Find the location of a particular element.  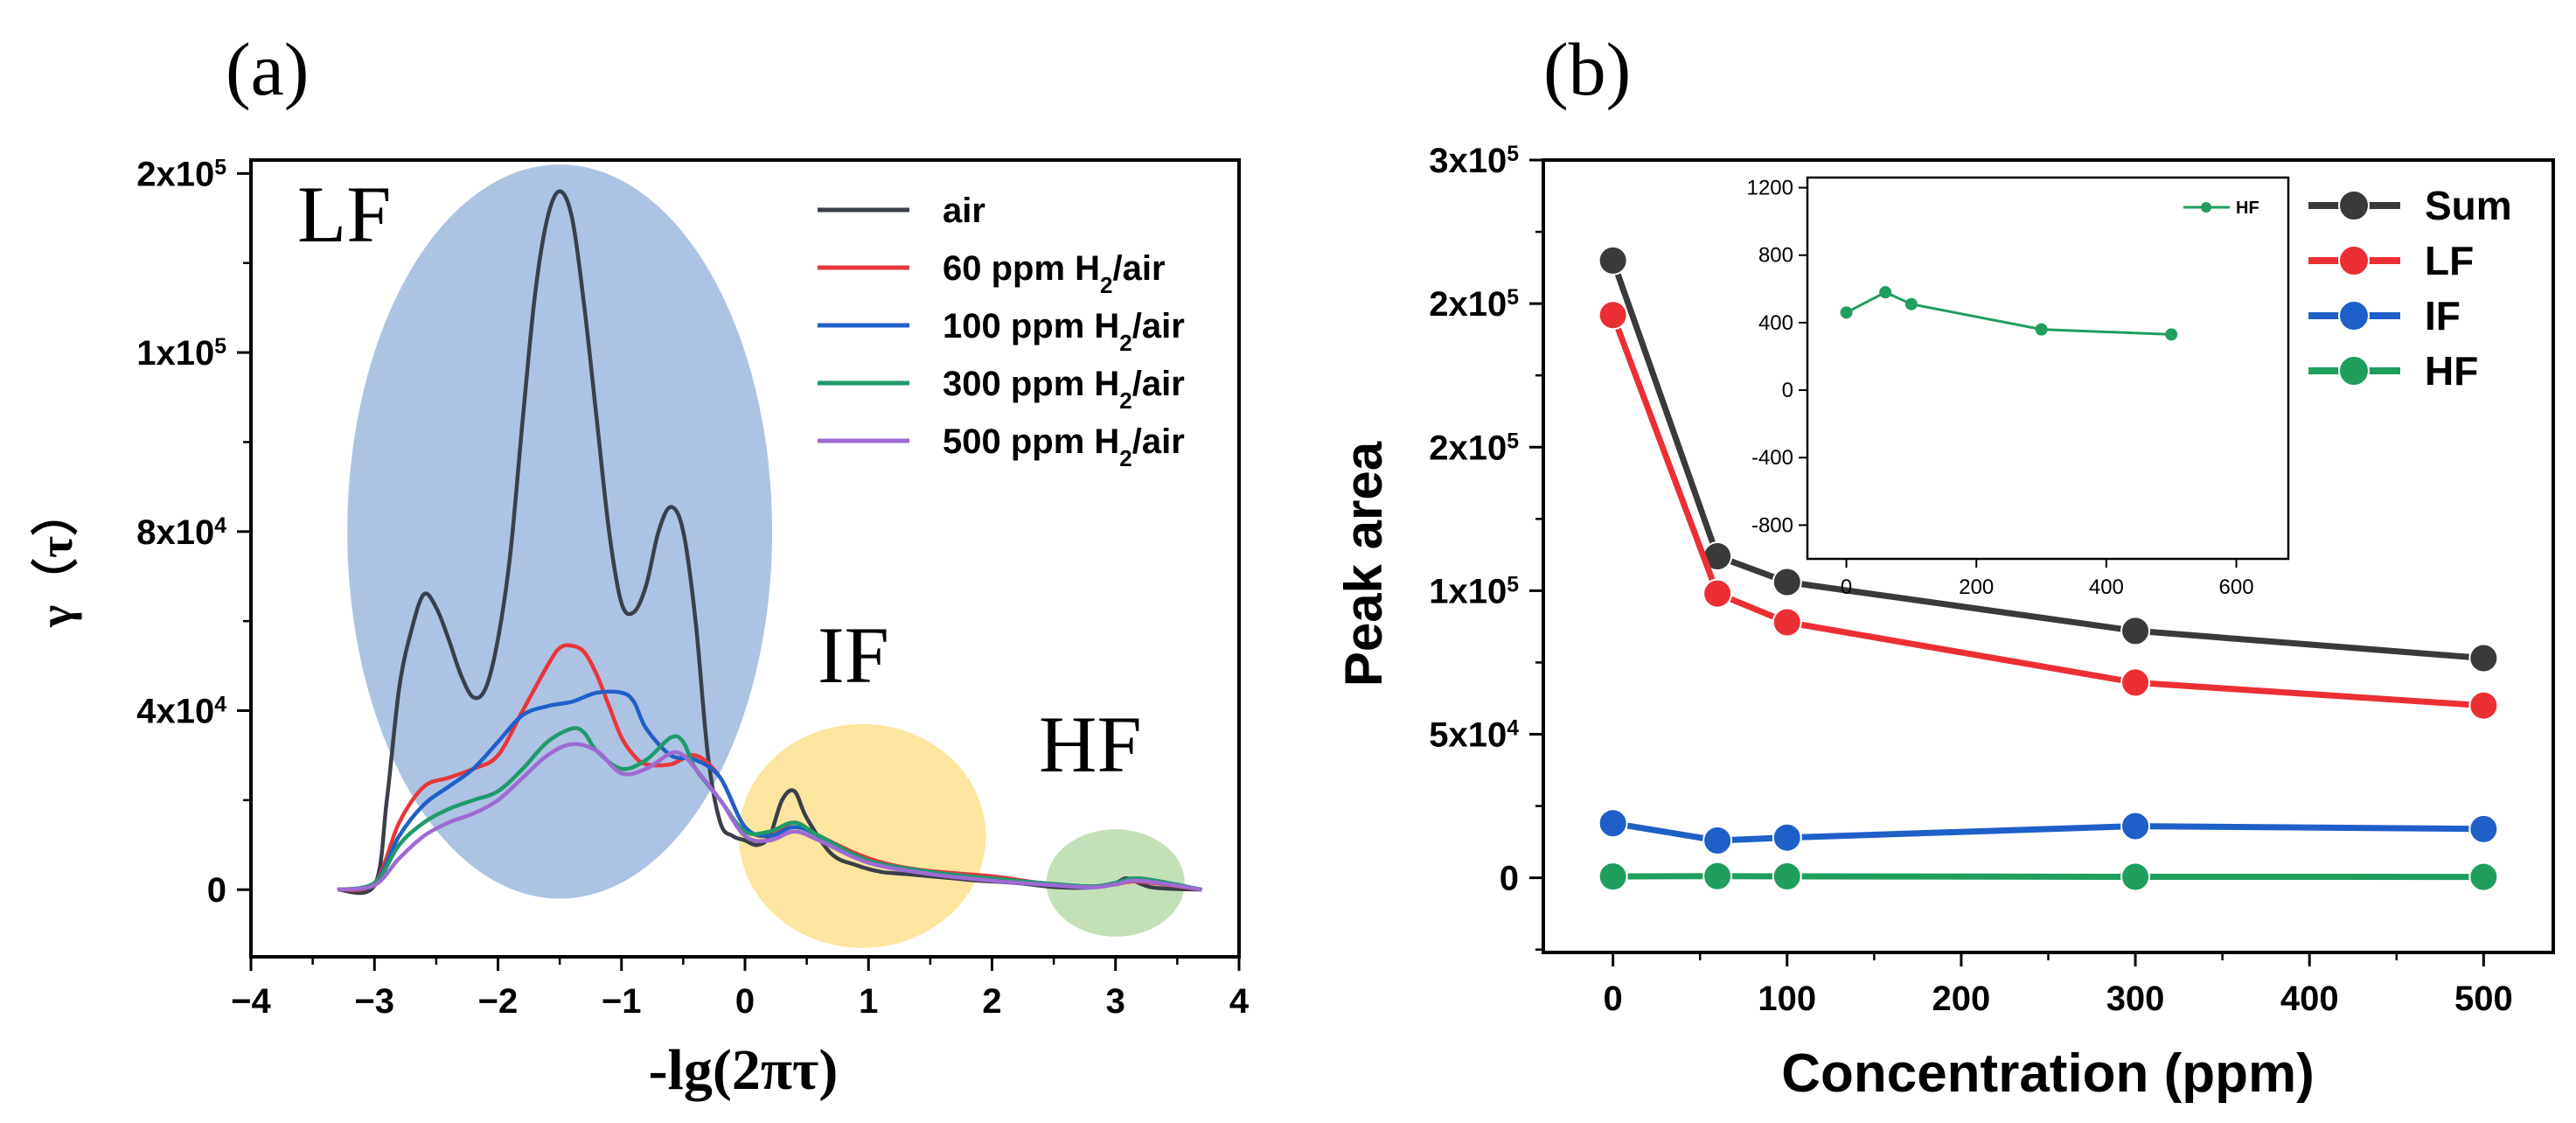

line-300-ppm is located at coordinates (769, 809).